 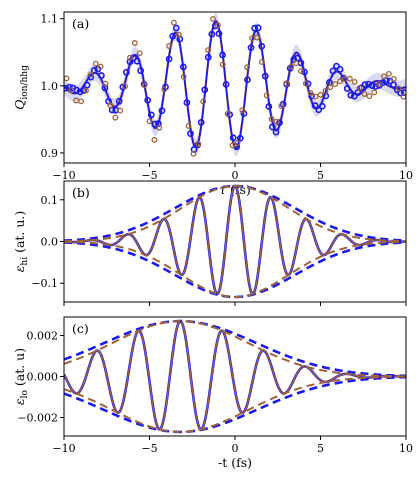 What do you see at coordinates (406, 175) in the screenshot?
I see `x-tick-label: 10` at bounding box center [406, 175].